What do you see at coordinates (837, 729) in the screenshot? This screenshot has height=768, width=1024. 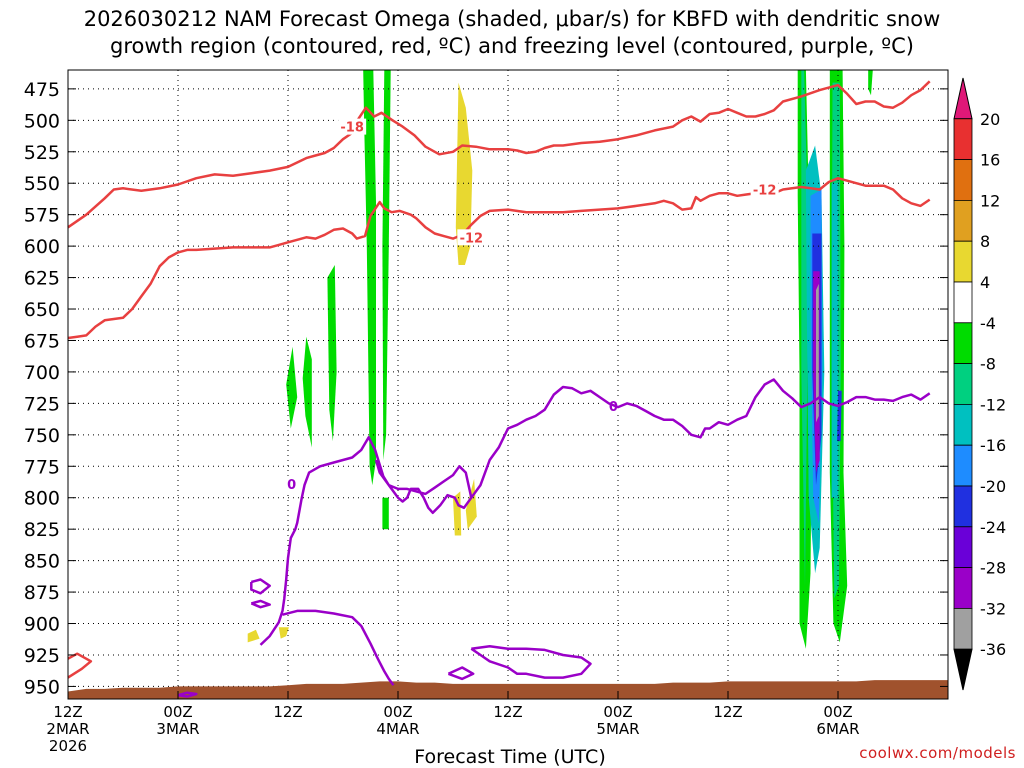 I see `x-tick-label-84-1: 6MAR` at bounding box center [837, 729].